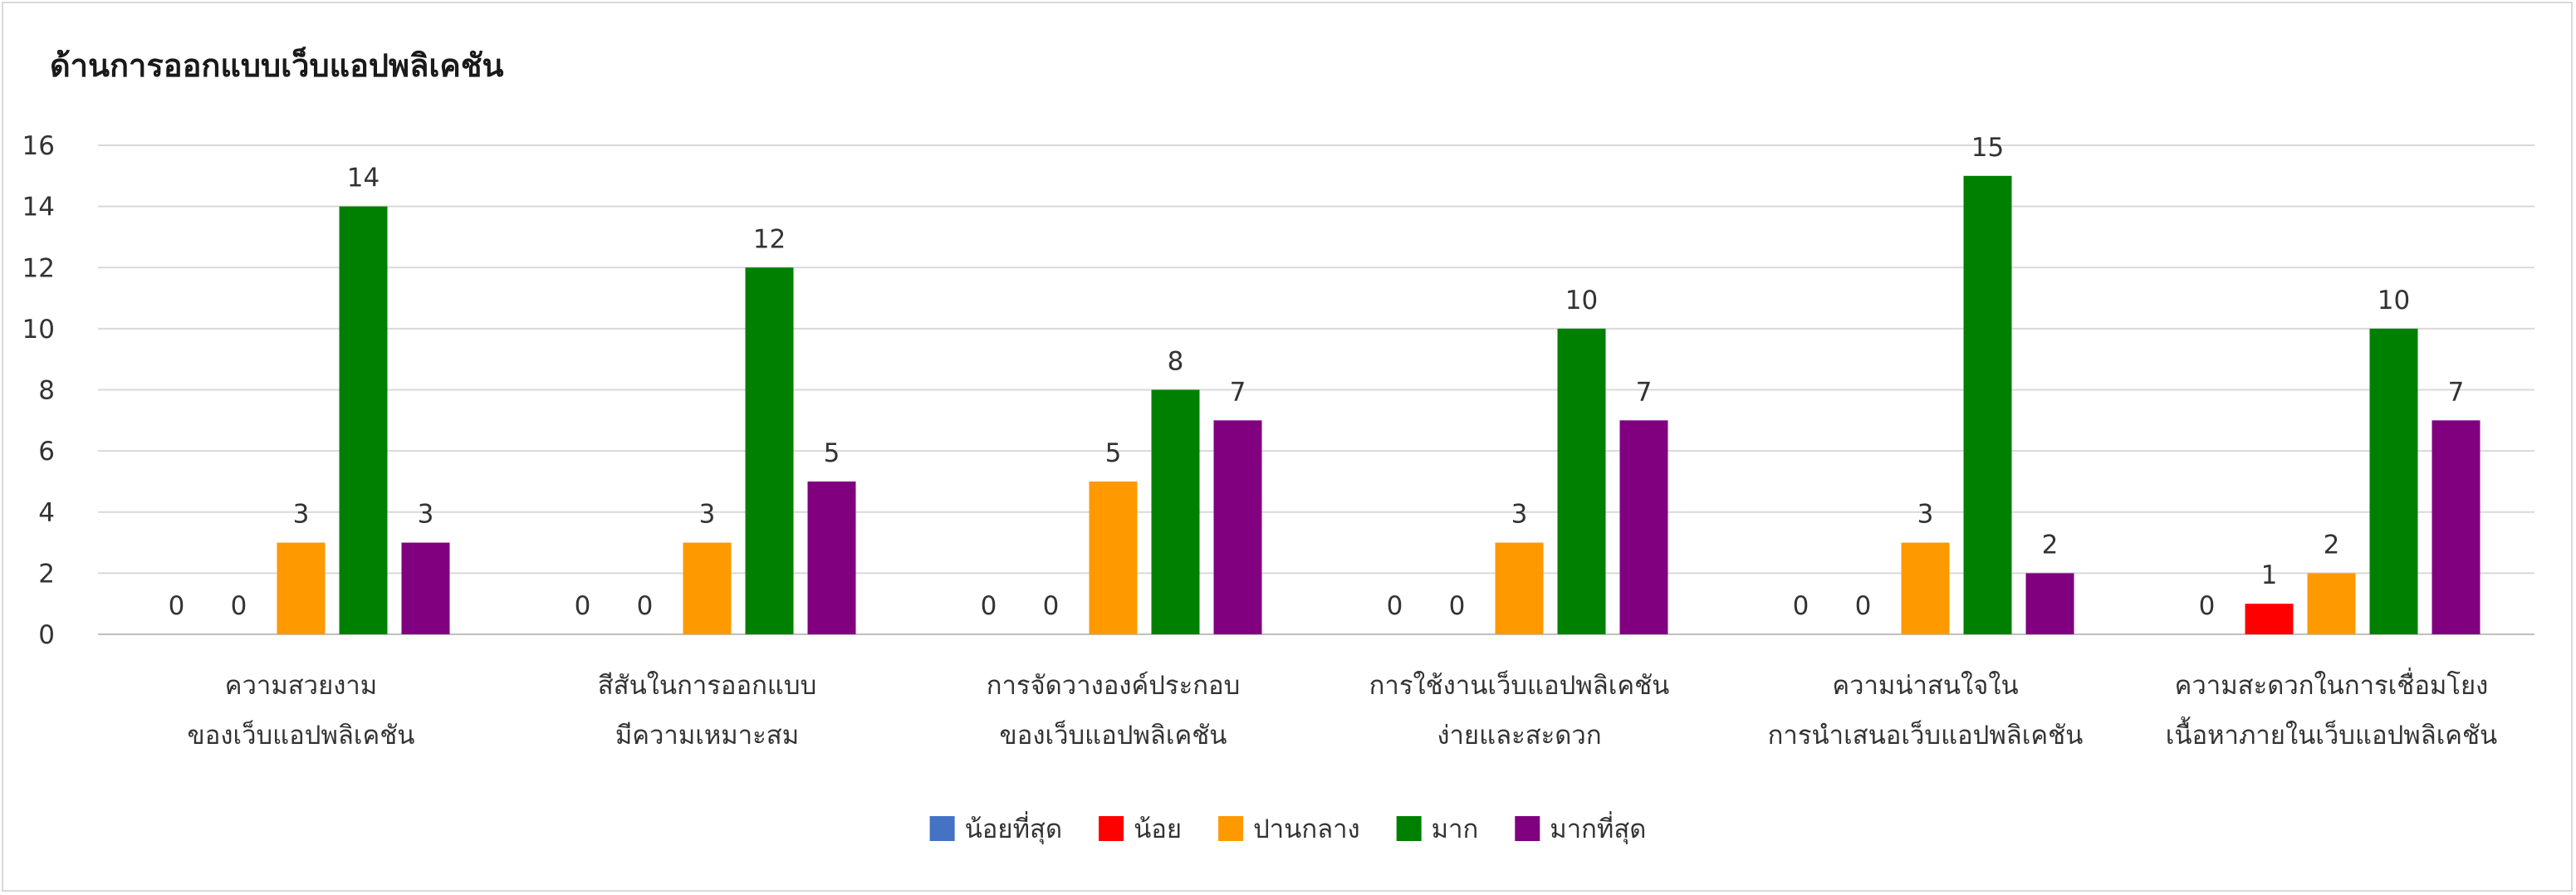 Image resolution: width=2576 pixels, height=895 pixels. What do you see at coordinates (47, 635) in the screenshot?
I see `y-tick-label: 0` at bounding box center [47, 635].